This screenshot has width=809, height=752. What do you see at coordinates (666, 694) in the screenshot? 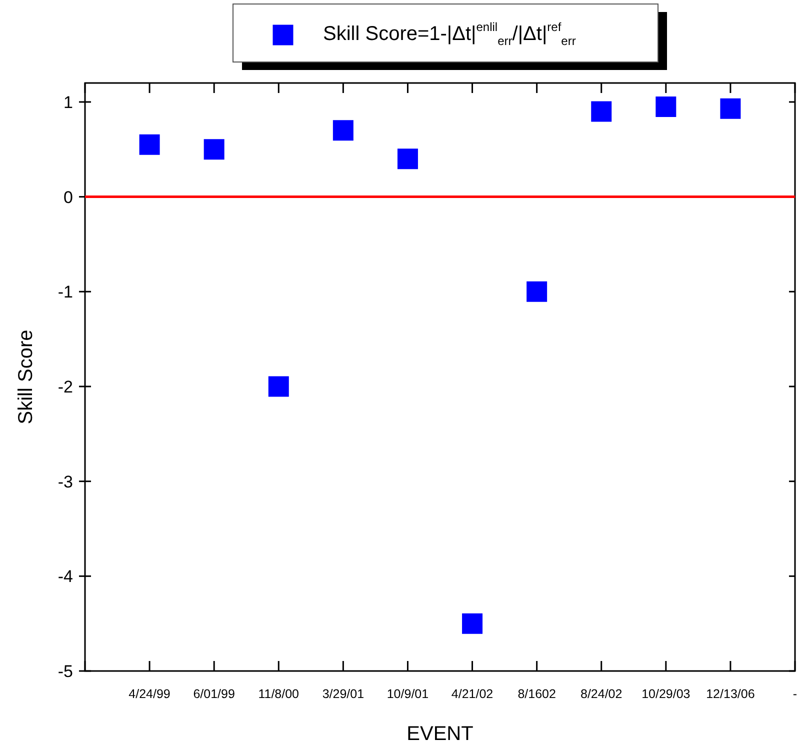
I see `x-tick-label: 10/29/03` at bounding box center [666, 694].